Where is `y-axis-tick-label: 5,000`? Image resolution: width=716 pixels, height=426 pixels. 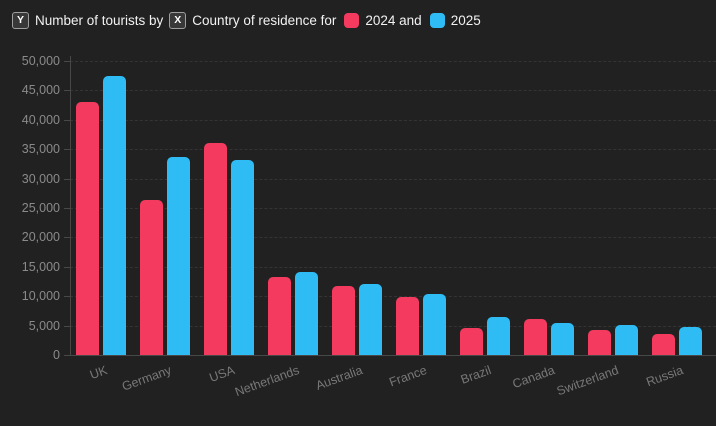 y-axis-tick-label: 5,000 is located at coordinates (44, 325).